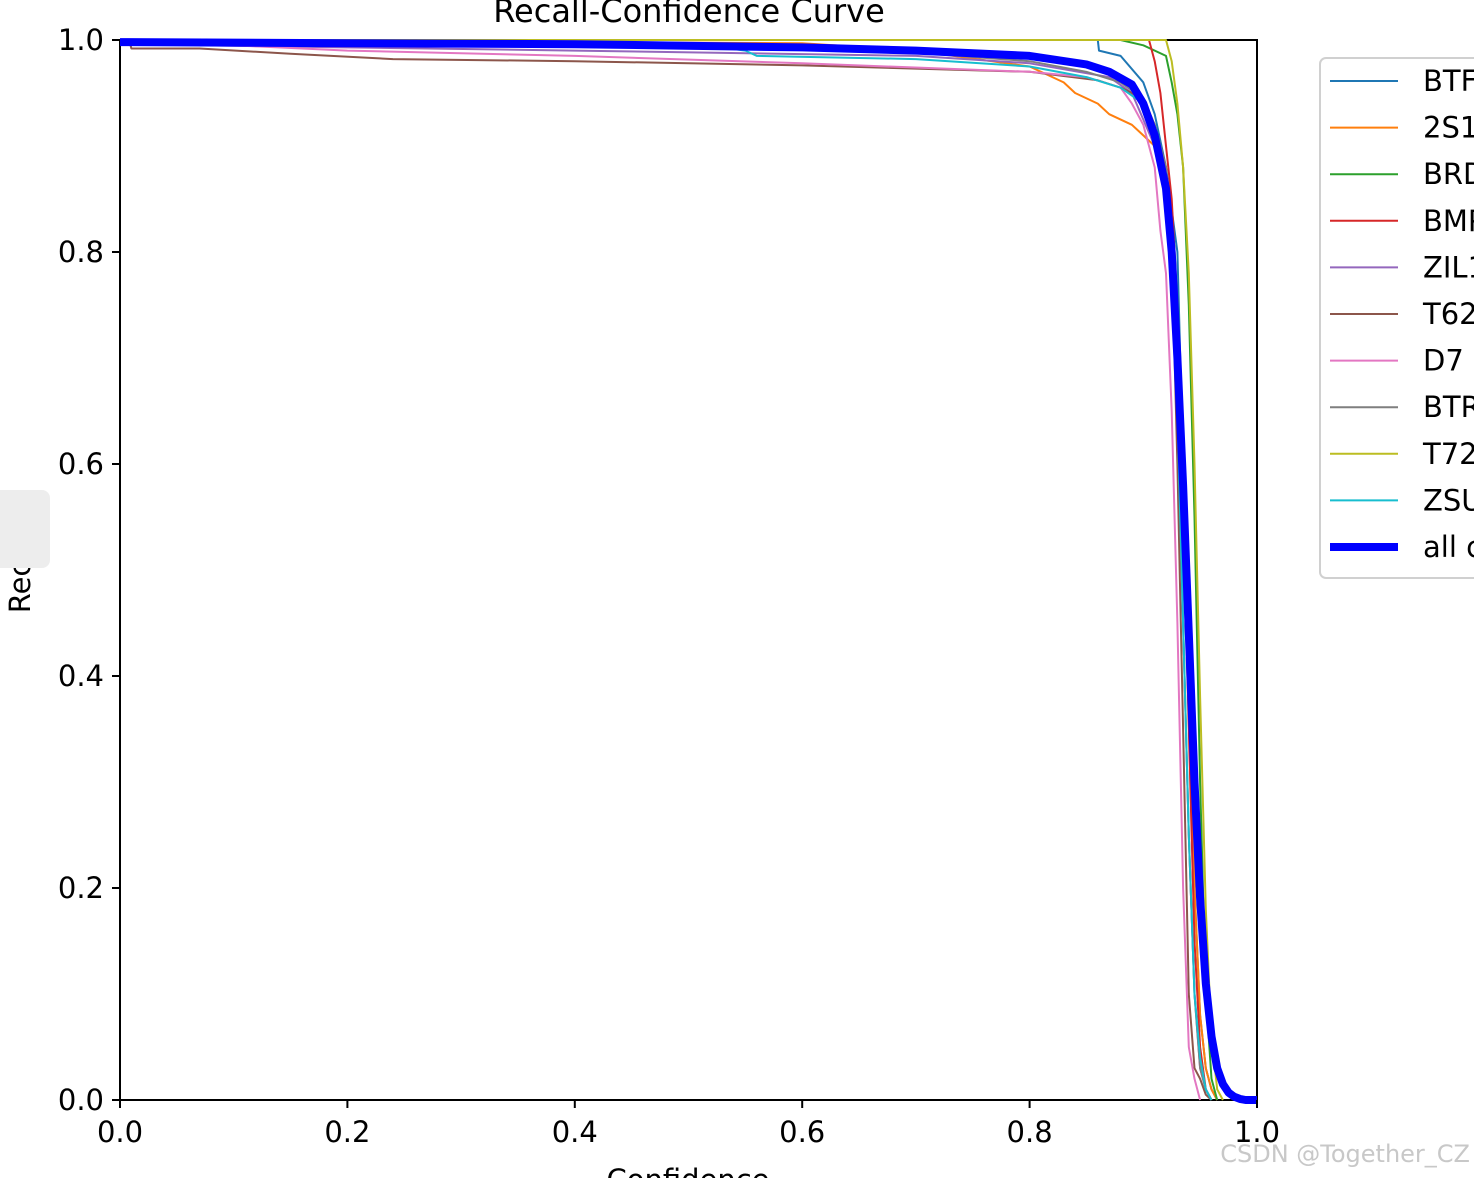  What do you see at coordinates (1448, 221) in the screenshot?
I see `legend-label: BMP2` at bounding box center [1448, 221].